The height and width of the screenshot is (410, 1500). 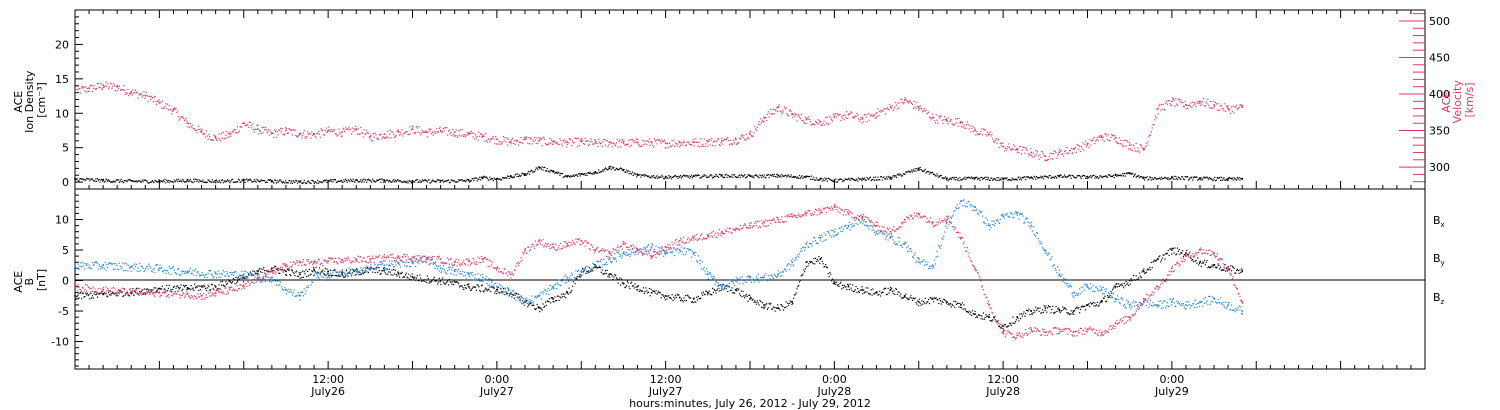 What do you see at coordinates (862, 219) in the screenshot?
I see `by-series-point` at bounding box center [862, 219].